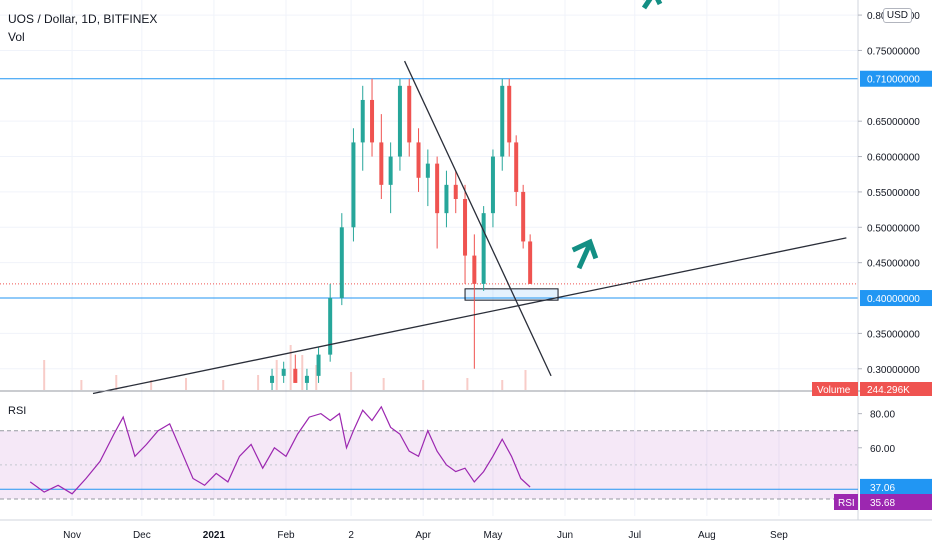 This screenshot has height=550, width=932. What do you see at coordinates (893, 122) in the screenshot?
I see `price-axis-label: 0.65000000` at bounding box center [893, 122].